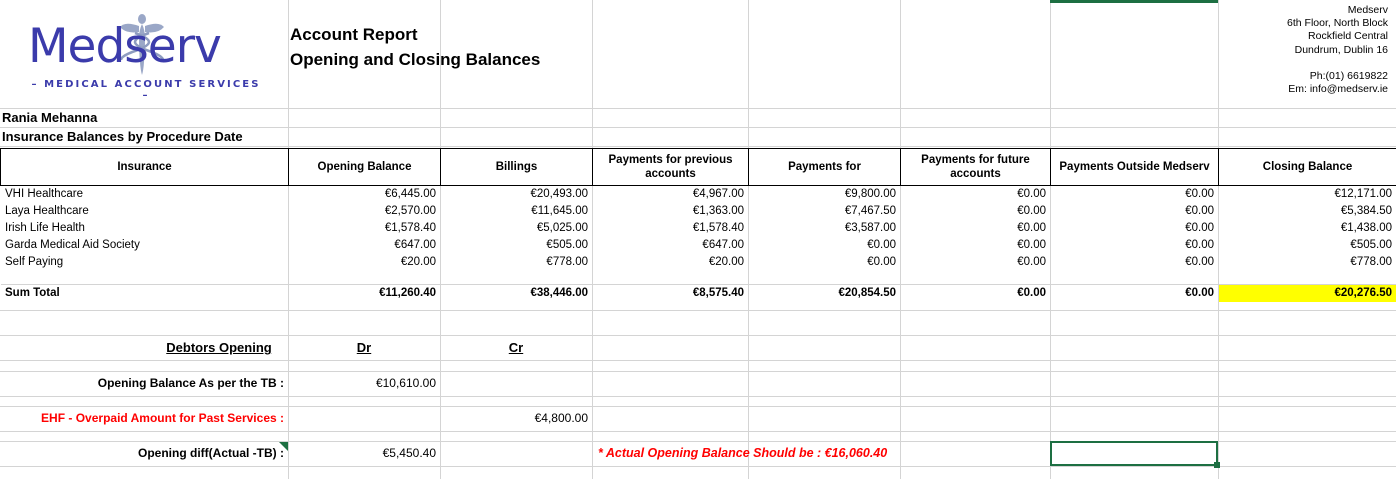 Image resolution: width=1396 pixels, height=479 pixels. I want to click on cell-closing: €5,384.50, so click(1307, 211).